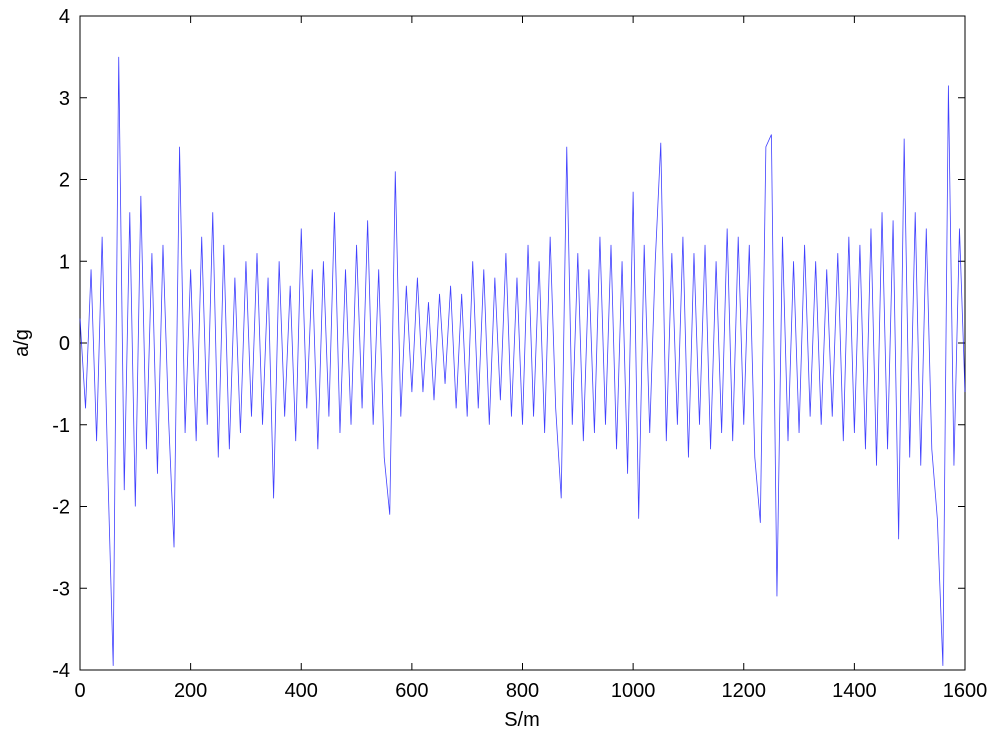 Image resolution: width=1000 pixels, height=741 pixels. What do you see at coordinates (64, 99) in the screenshot?
I see `y-tick-label: 3` at bounding box center [64, 99].